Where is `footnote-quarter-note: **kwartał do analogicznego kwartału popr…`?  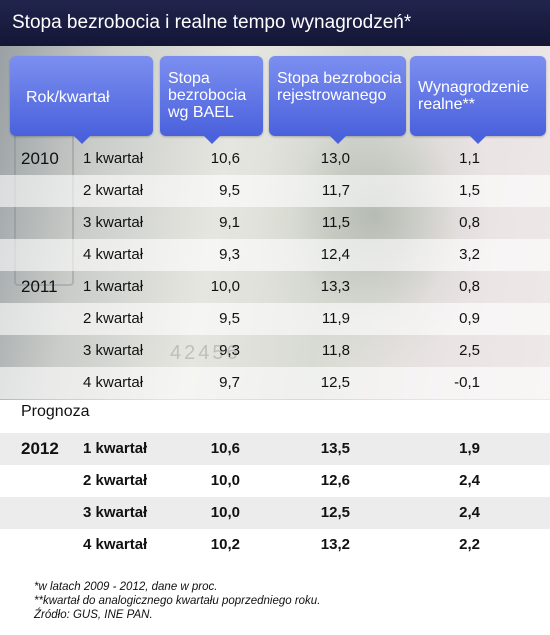
footnote-quarter-note: **kwartał do analogicznego kwartału popr… is located at coordinates (177, 601).